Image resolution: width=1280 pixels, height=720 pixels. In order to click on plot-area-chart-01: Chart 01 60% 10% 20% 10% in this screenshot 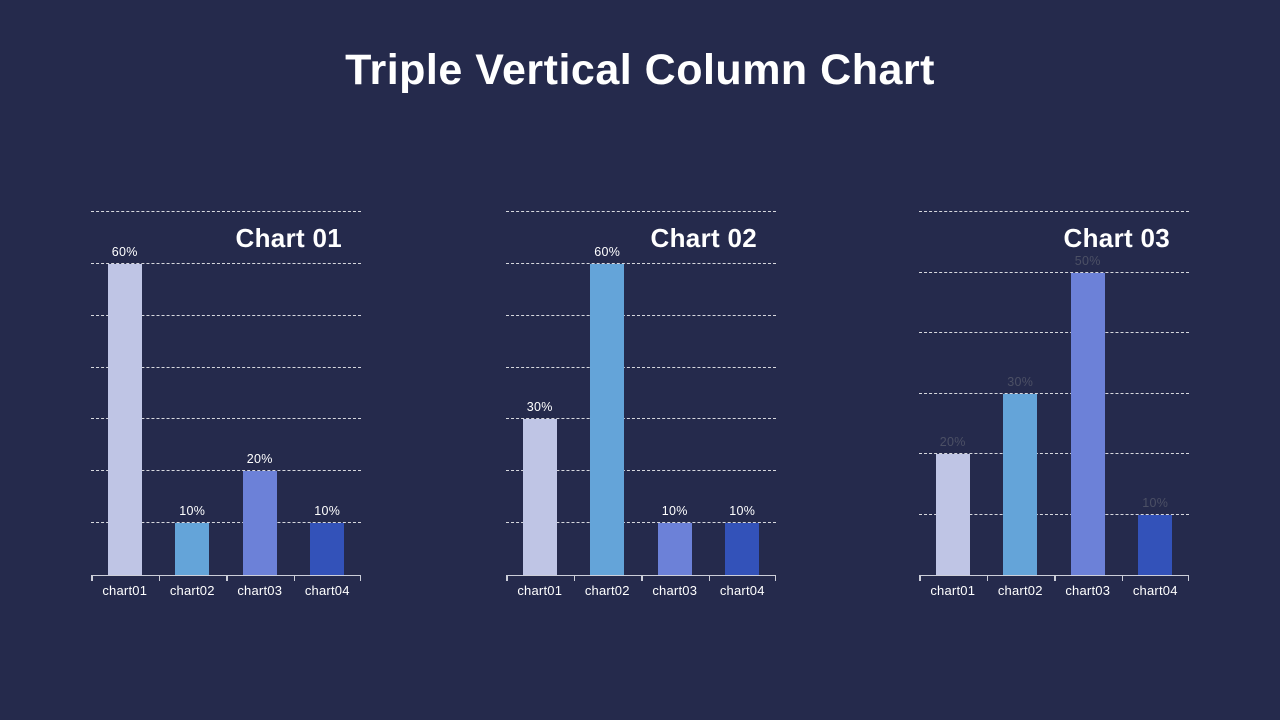, I will do `click(226, 396)`.